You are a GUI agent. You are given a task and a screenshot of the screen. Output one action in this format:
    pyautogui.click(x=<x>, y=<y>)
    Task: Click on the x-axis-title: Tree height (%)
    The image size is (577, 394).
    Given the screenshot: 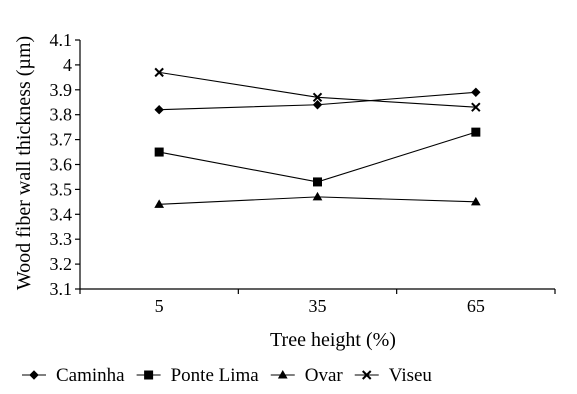 What is the action you would take?
    pyautogui.click(x=333, y=340)
    